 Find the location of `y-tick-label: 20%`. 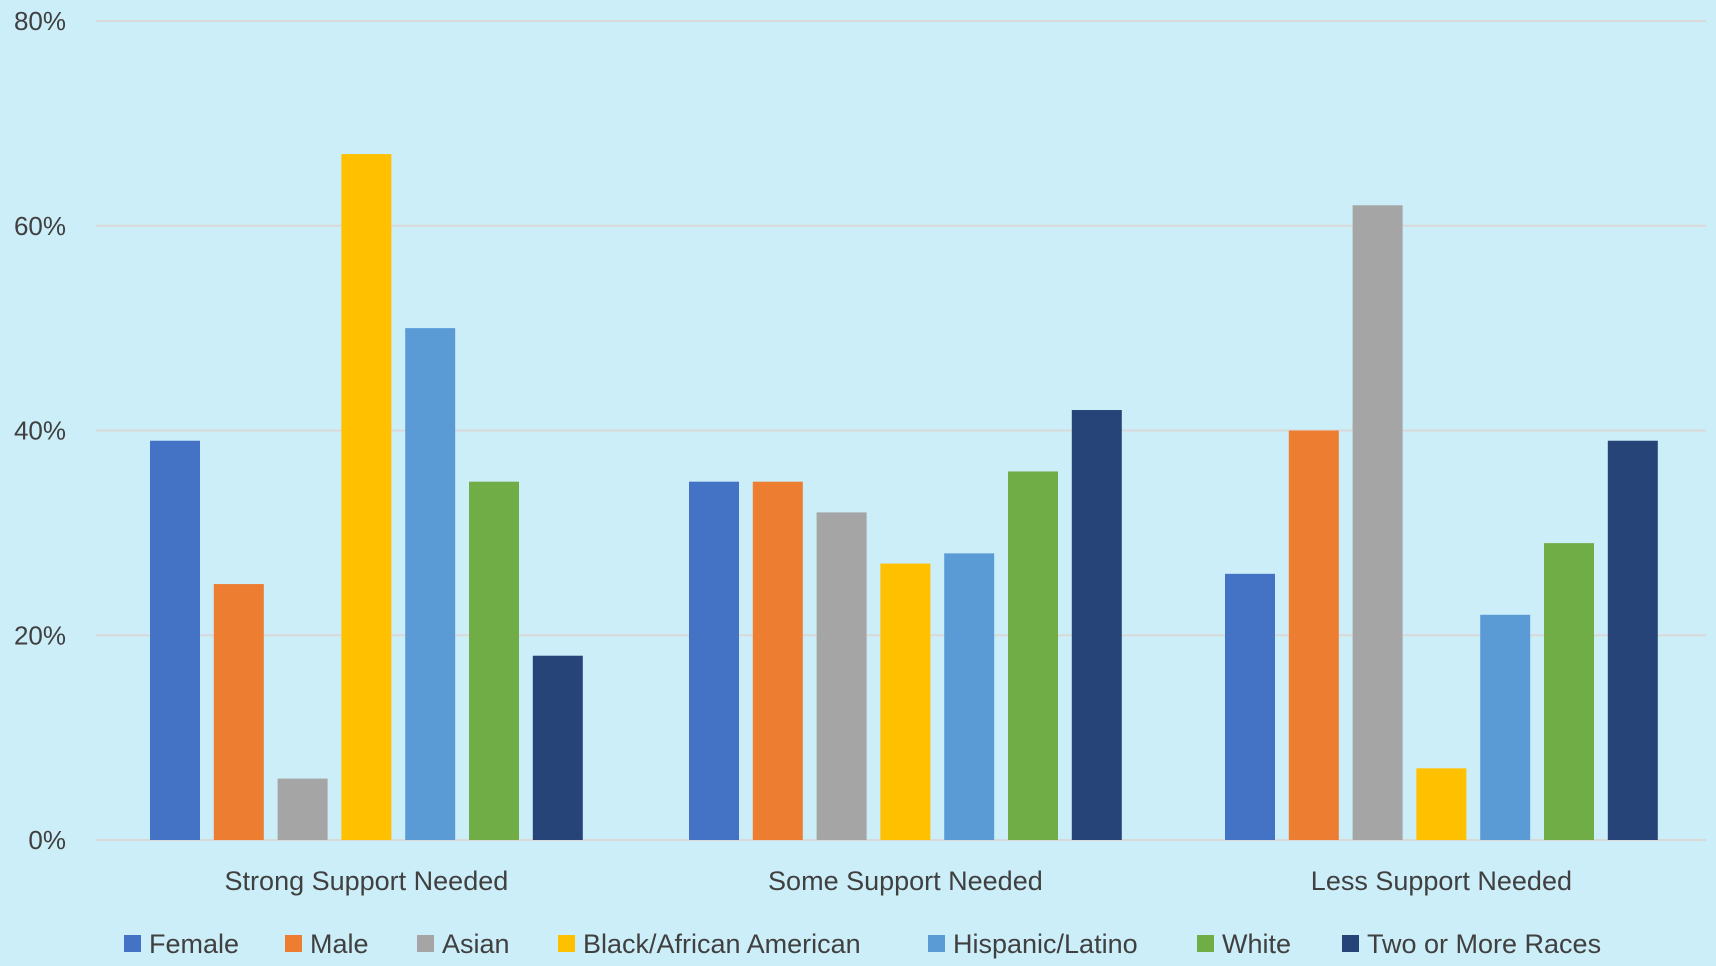

y-tick-label: 20% is located at coordinates (40, 635).